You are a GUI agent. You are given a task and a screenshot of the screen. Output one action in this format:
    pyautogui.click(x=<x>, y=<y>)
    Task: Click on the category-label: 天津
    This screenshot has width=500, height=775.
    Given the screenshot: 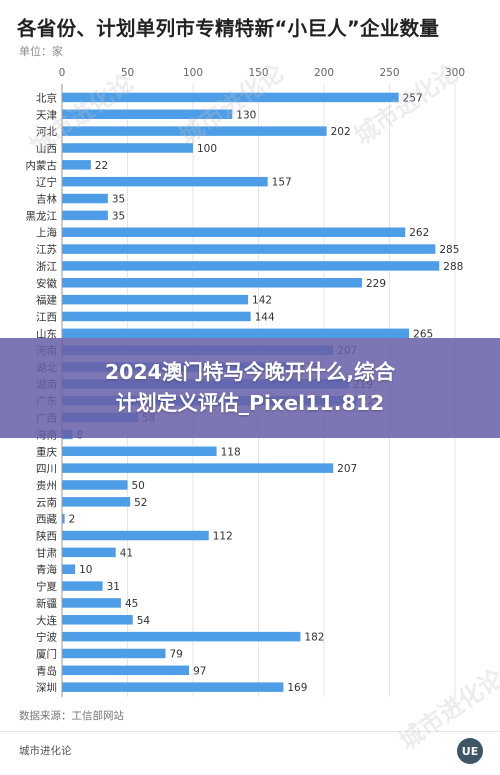 What is the action you would take?
    pyautogui.click(x=46, y=115)
    